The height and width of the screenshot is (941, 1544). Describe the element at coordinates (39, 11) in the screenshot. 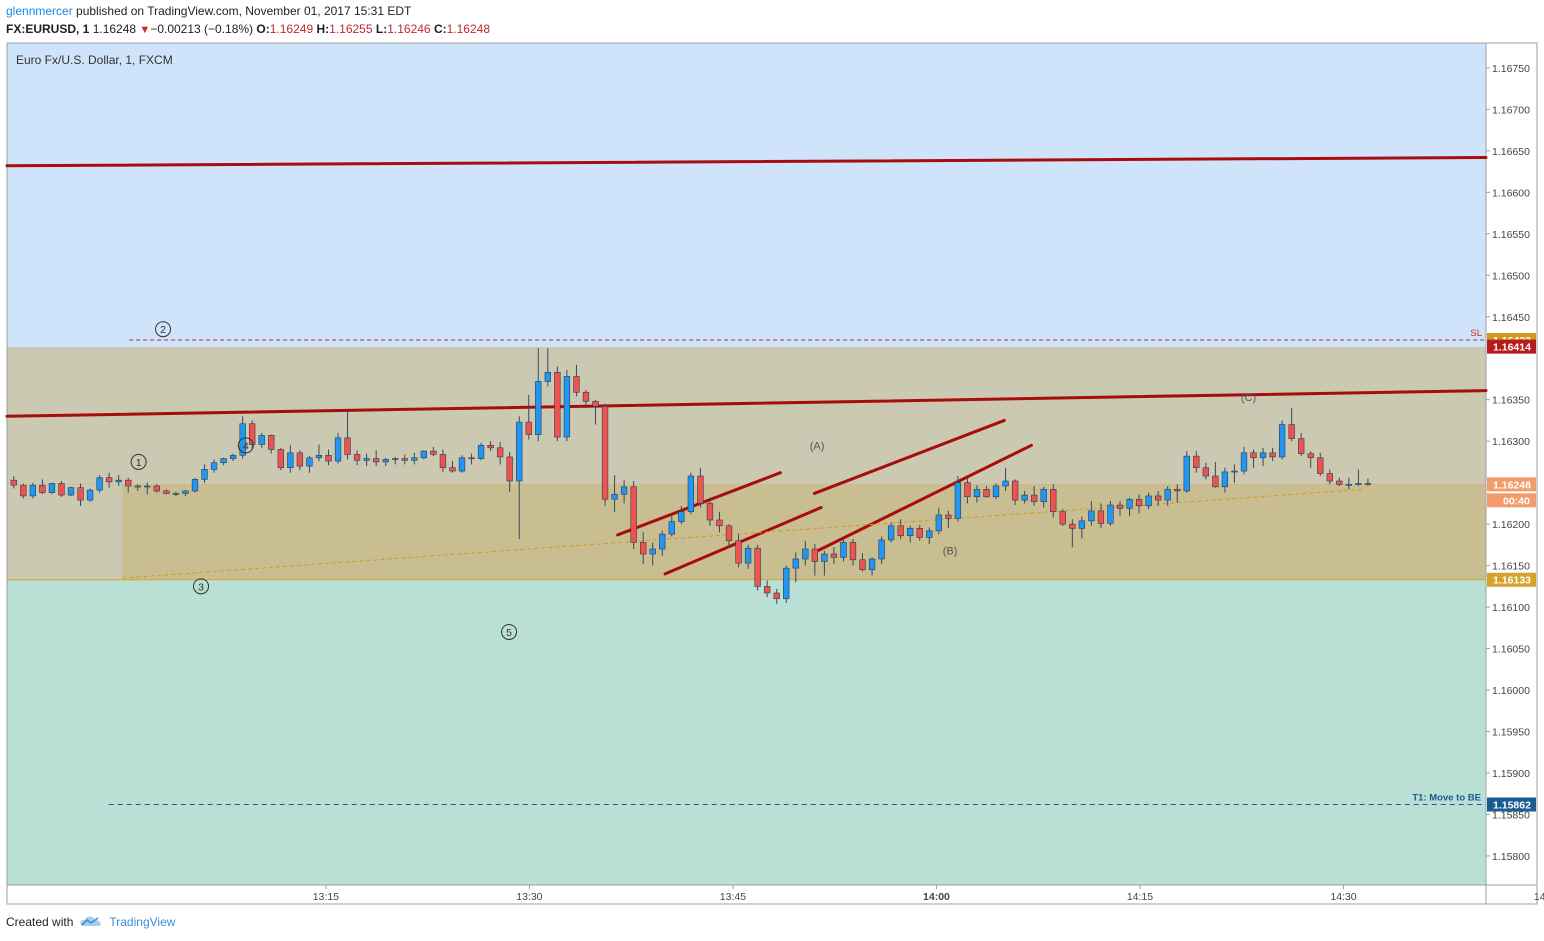

I see `author-link: glennmercer` at that location.